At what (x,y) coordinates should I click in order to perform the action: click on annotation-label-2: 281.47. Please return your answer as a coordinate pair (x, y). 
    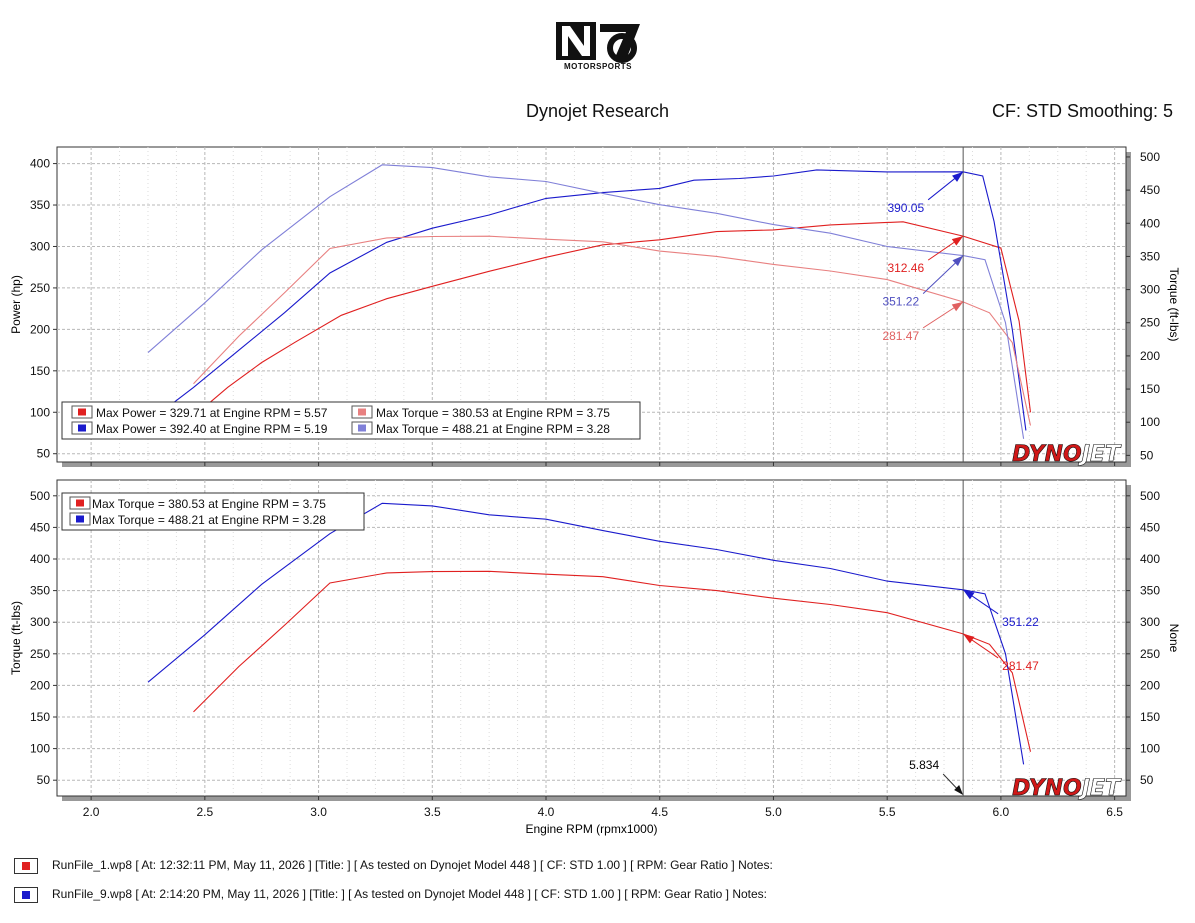
    Looking at the image, I should click on (1020, 666).